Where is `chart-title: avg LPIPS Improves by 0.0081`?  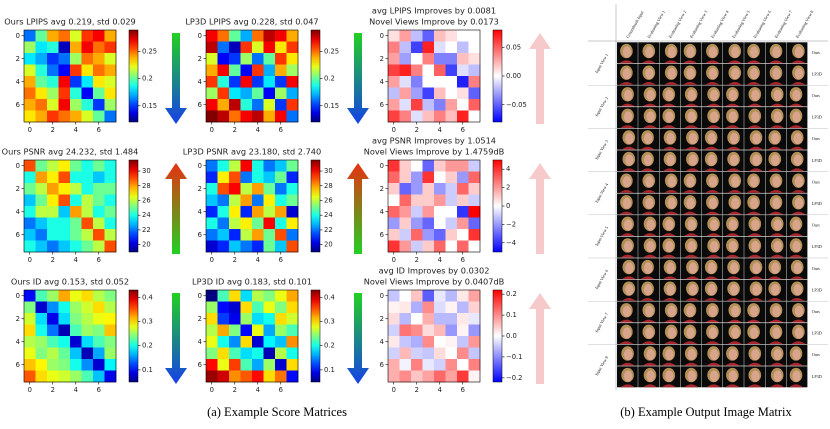 chart-title: avg LPIPS Improves by 0.0081 is located at coordinates (434, 11).